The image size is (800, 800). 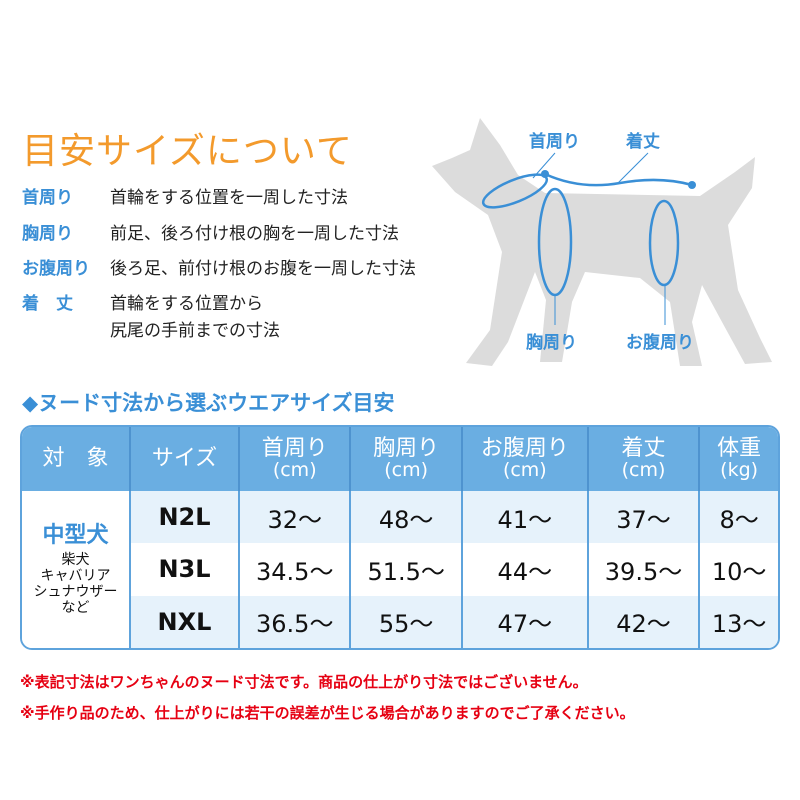 I want to click on term-chest: 胸周り, so click(x=47, y=234).